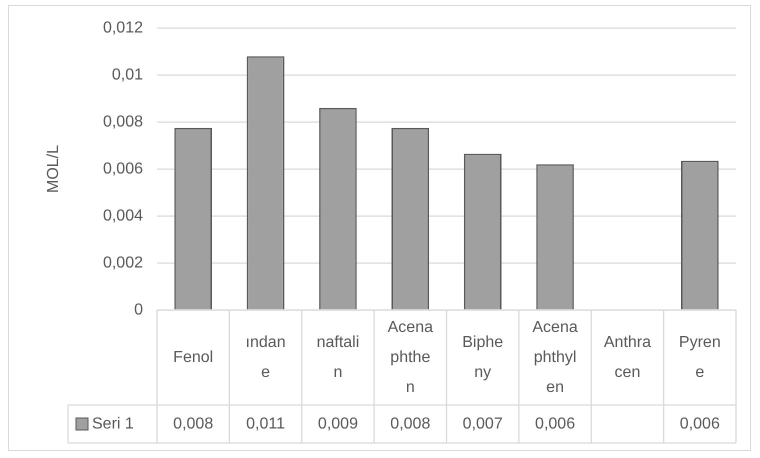 Image resolution: width=760 pixels, height=458 pixels. Describe the element at coordinates (128, 75) in the screenshot. I see `y-tick-label: 0,01` at that location.